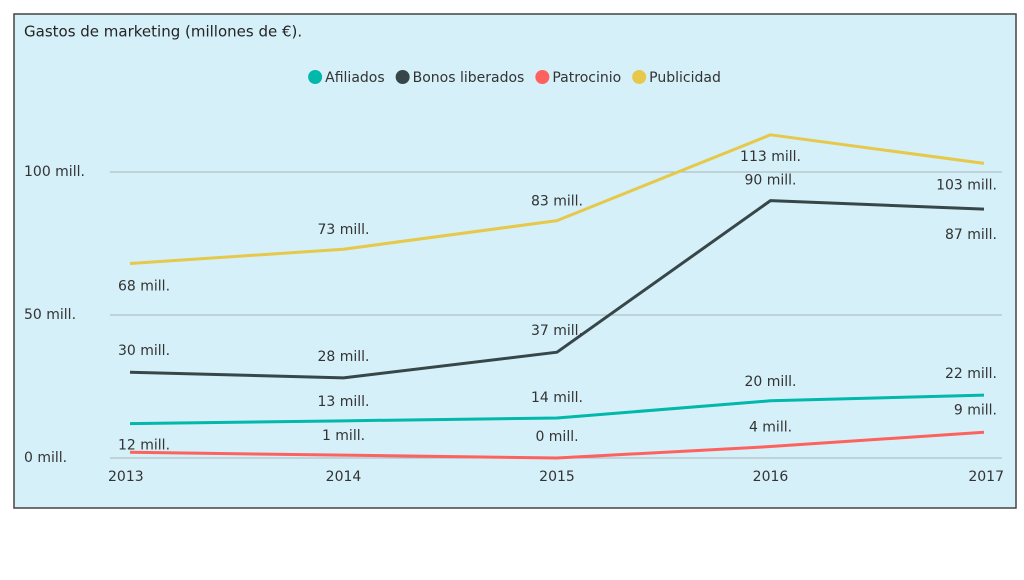  What do you see at coordinates (343, 436) in the screenshot?
I see `data-label: 1 mill.` at bounding box center [343, 436].